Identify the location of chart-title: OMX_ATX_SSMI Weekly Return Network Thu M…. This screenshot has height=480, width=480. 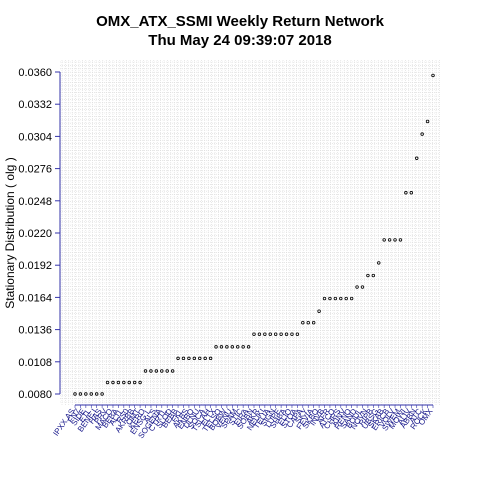
(240, 31).